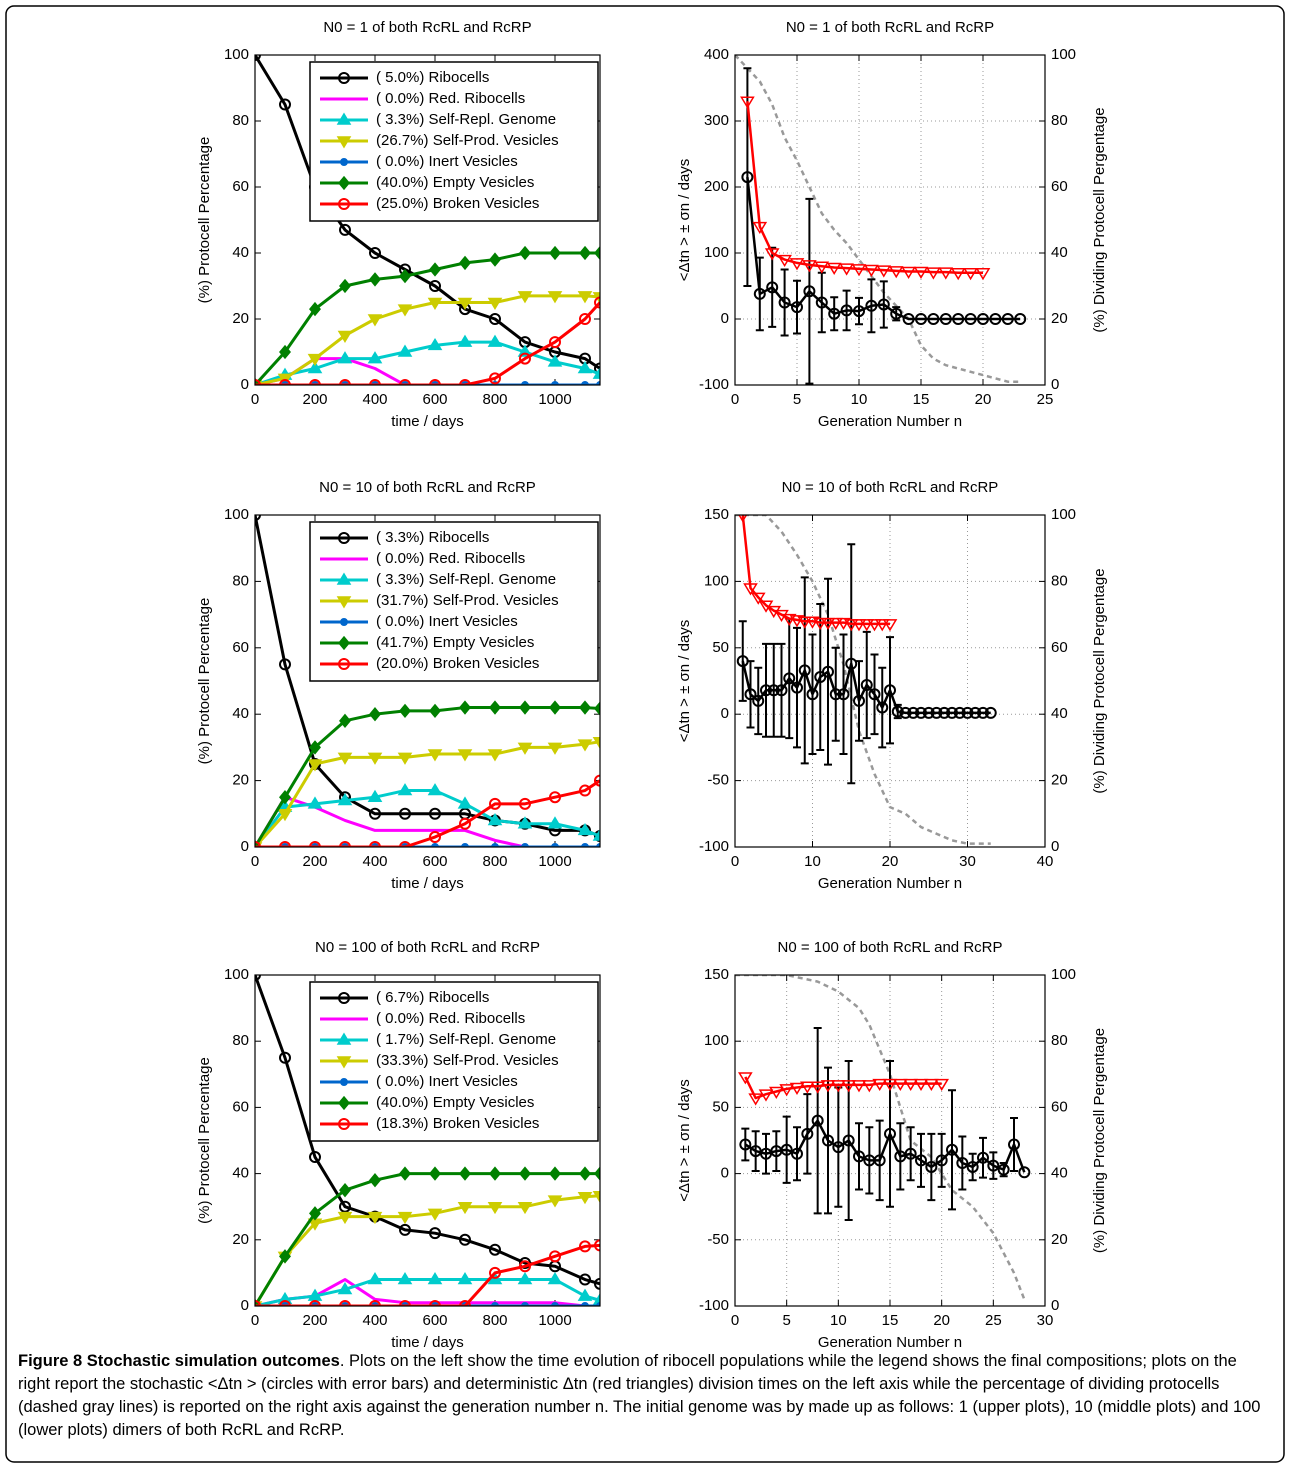 Image resolution: width=1290 pixels, height=1468 pixels. What do you see at coordinates (240, 318) in the screenshot?
I see `y-tick-label: 20` at bounding box center [240, 318].